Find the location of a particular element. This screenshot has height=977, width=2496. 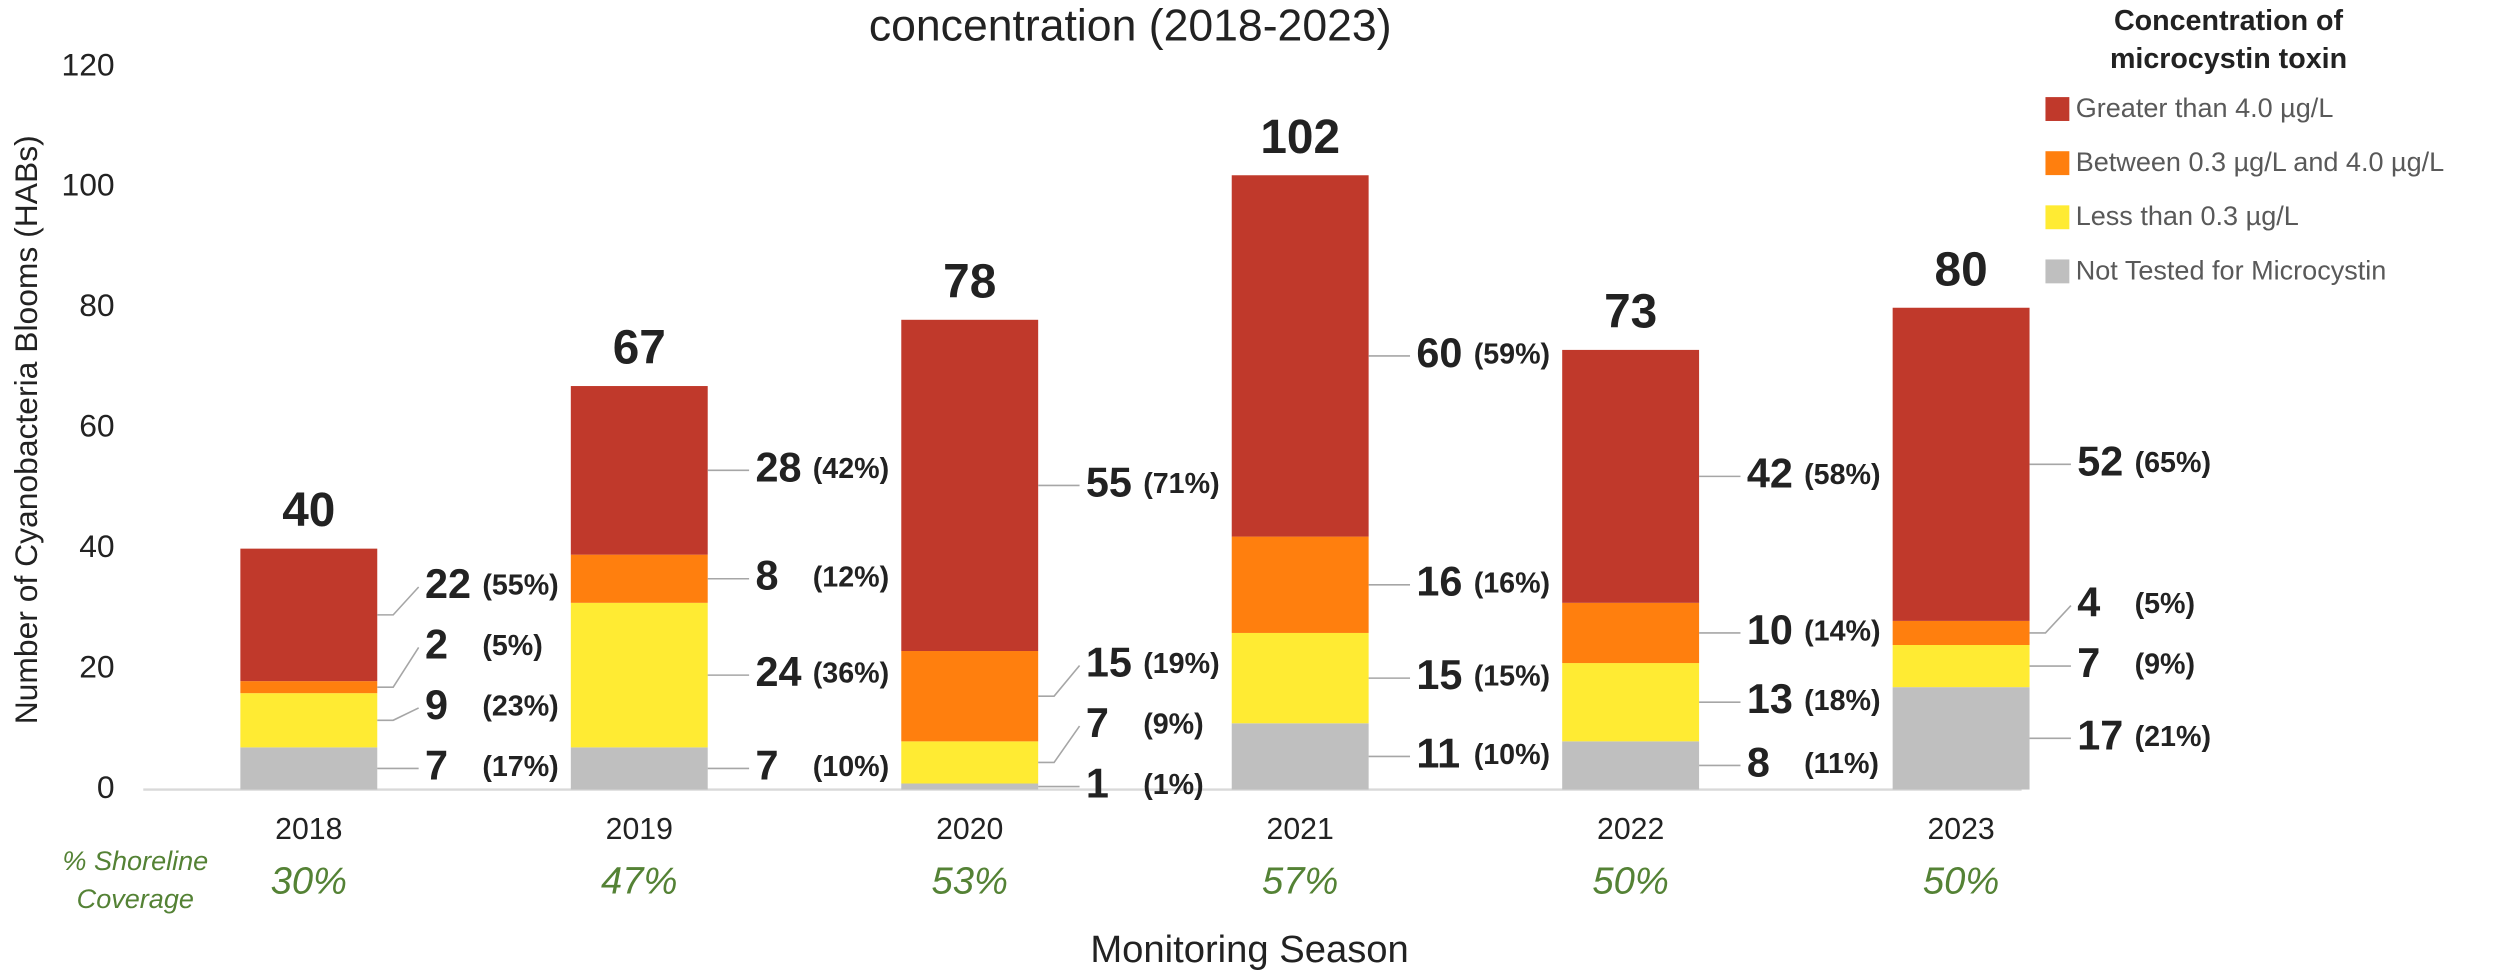

value-label: 7 is located at coordinates (1097, 723).